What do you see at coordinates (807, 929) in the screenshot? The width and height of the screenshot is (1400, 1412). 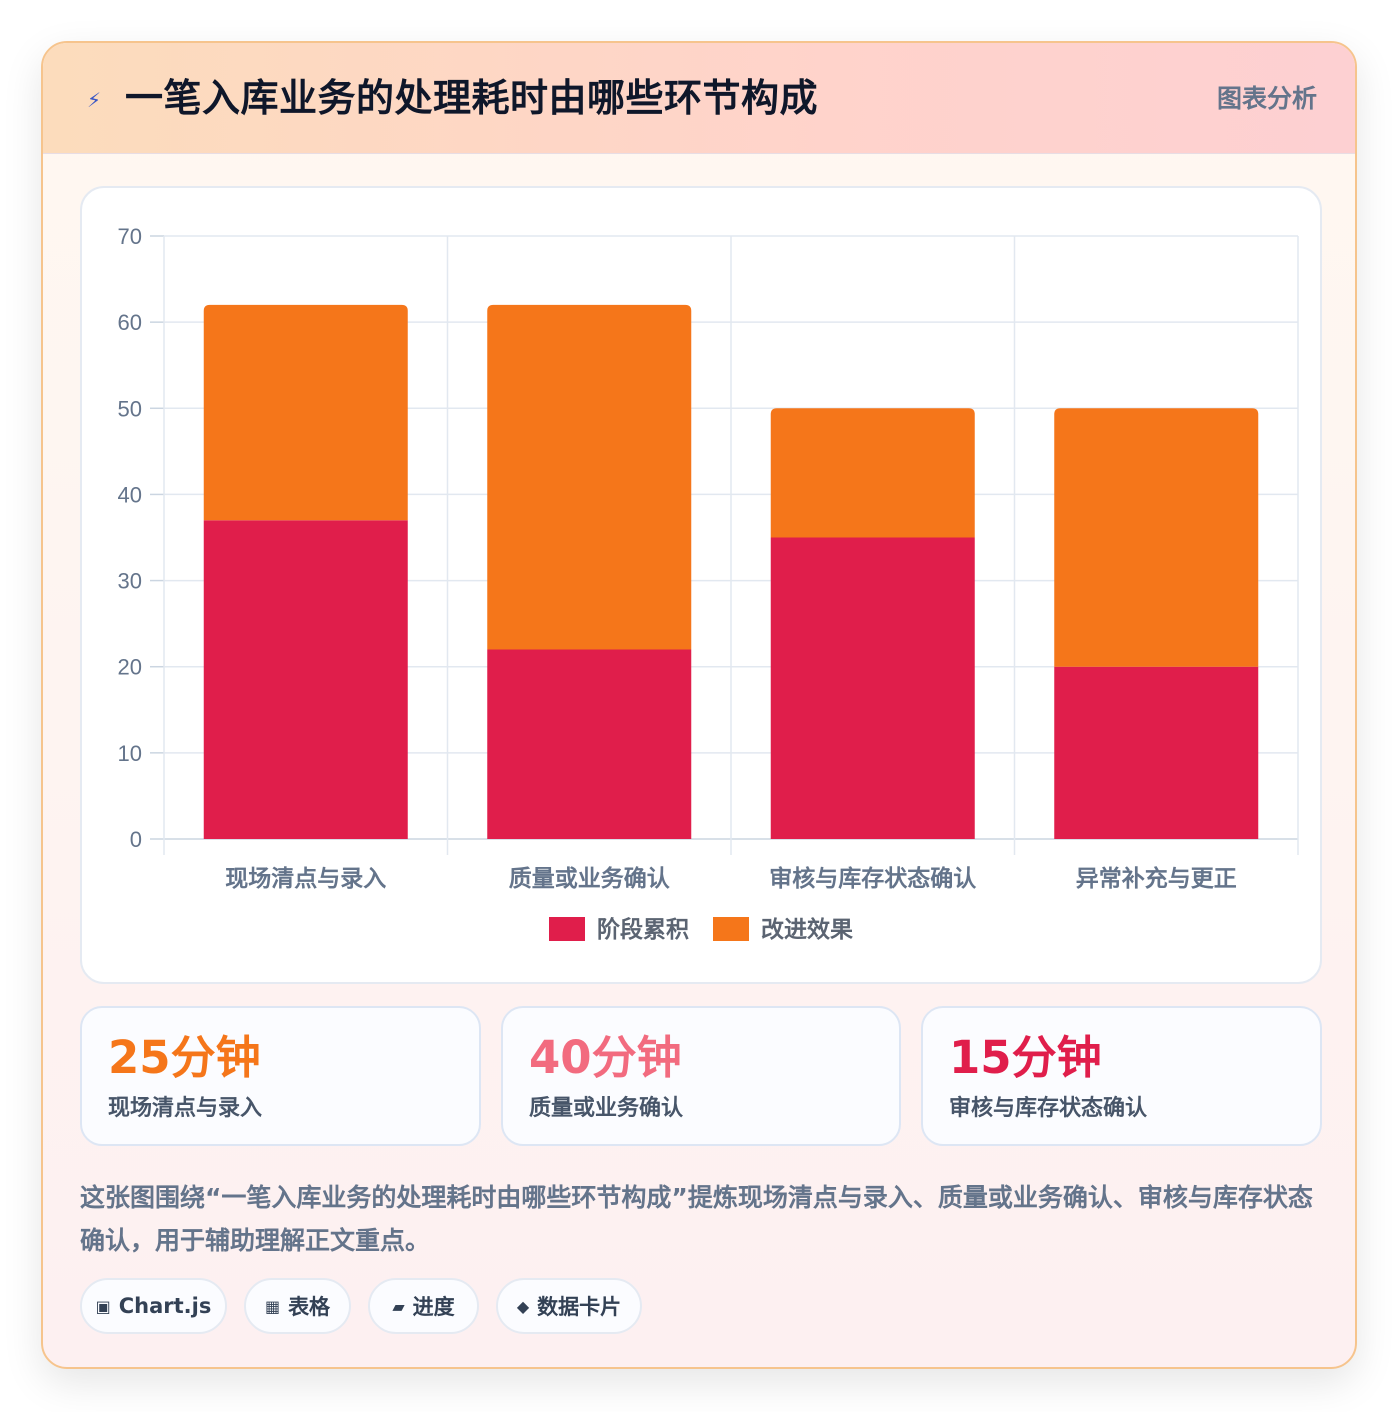 I see `legend-label: 改进效果` at bounding box center [807, 929].